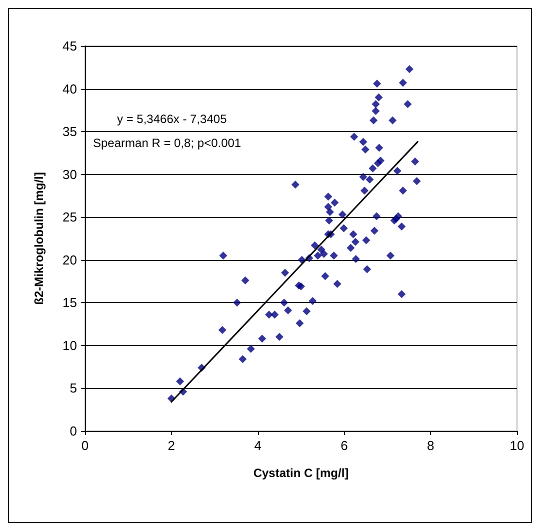 The height and width of the screenshot is (531, 540). What do you see at coordinates (69, 132) in the screenshot?
I see `y-tick-label: 35` at bounding box center [69, 132].